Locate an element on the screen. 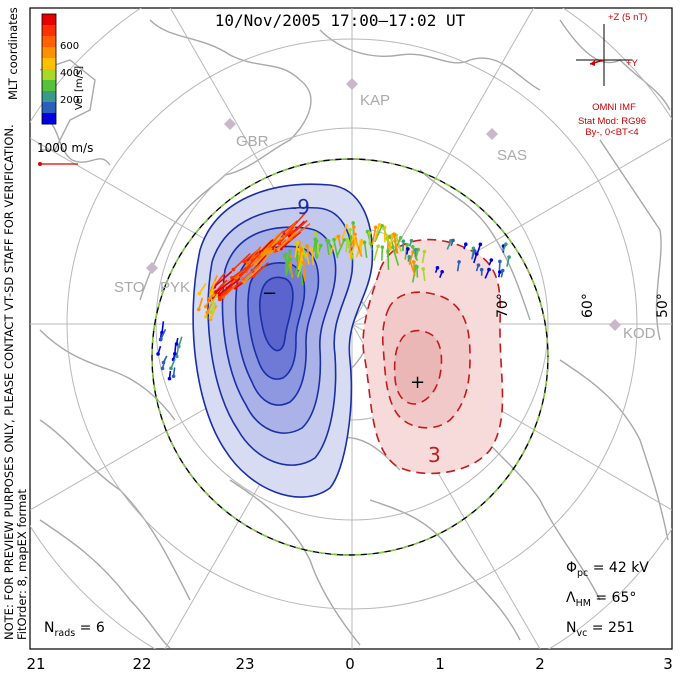 This screenshot has width=680, height=674. imf-condition: By-, 0<BT<4 is located at coordinates (611, 132).